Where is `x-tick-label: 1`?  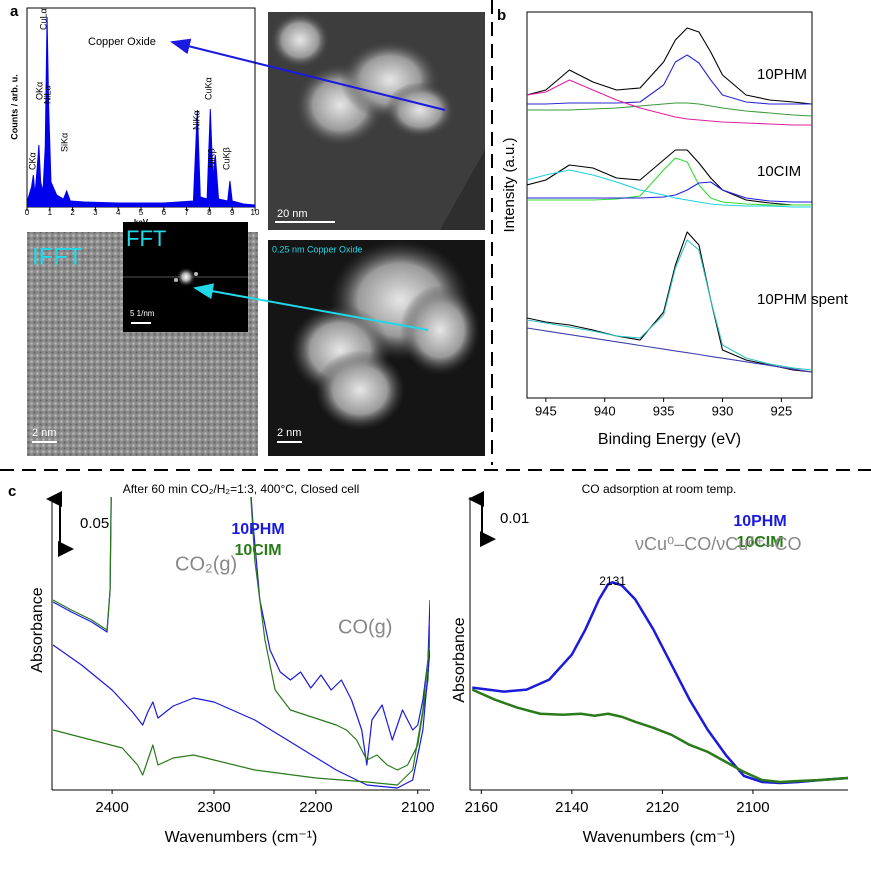 x-tick-label: 1 is located at coordinates (50, 212).